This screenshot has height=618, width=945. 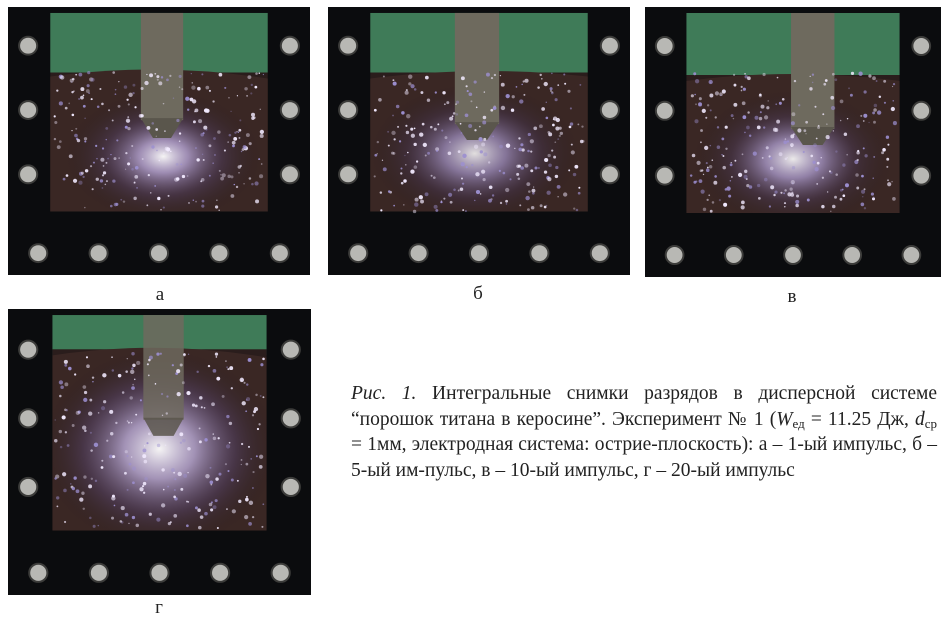 What do you see at coordinates (159, 141) in the screenshot?
I see `spark-particles` at bounding box center [159, 141].